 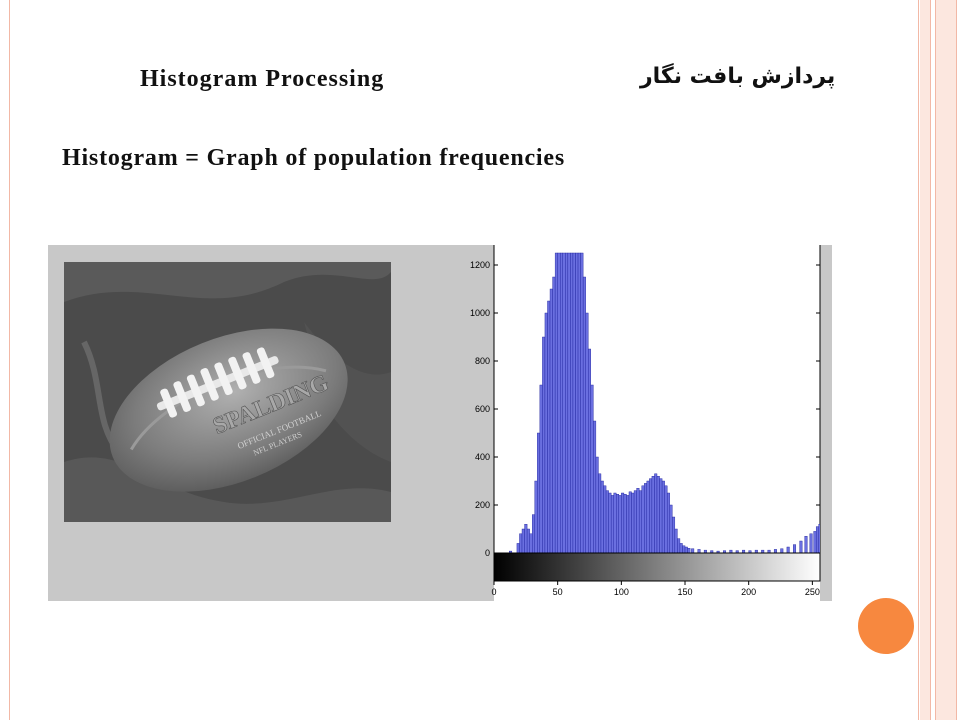 What do you see at coordinates (657, 567) in the screenshot?
I see `intensity-colorbar` at bounding box center [657, 567].